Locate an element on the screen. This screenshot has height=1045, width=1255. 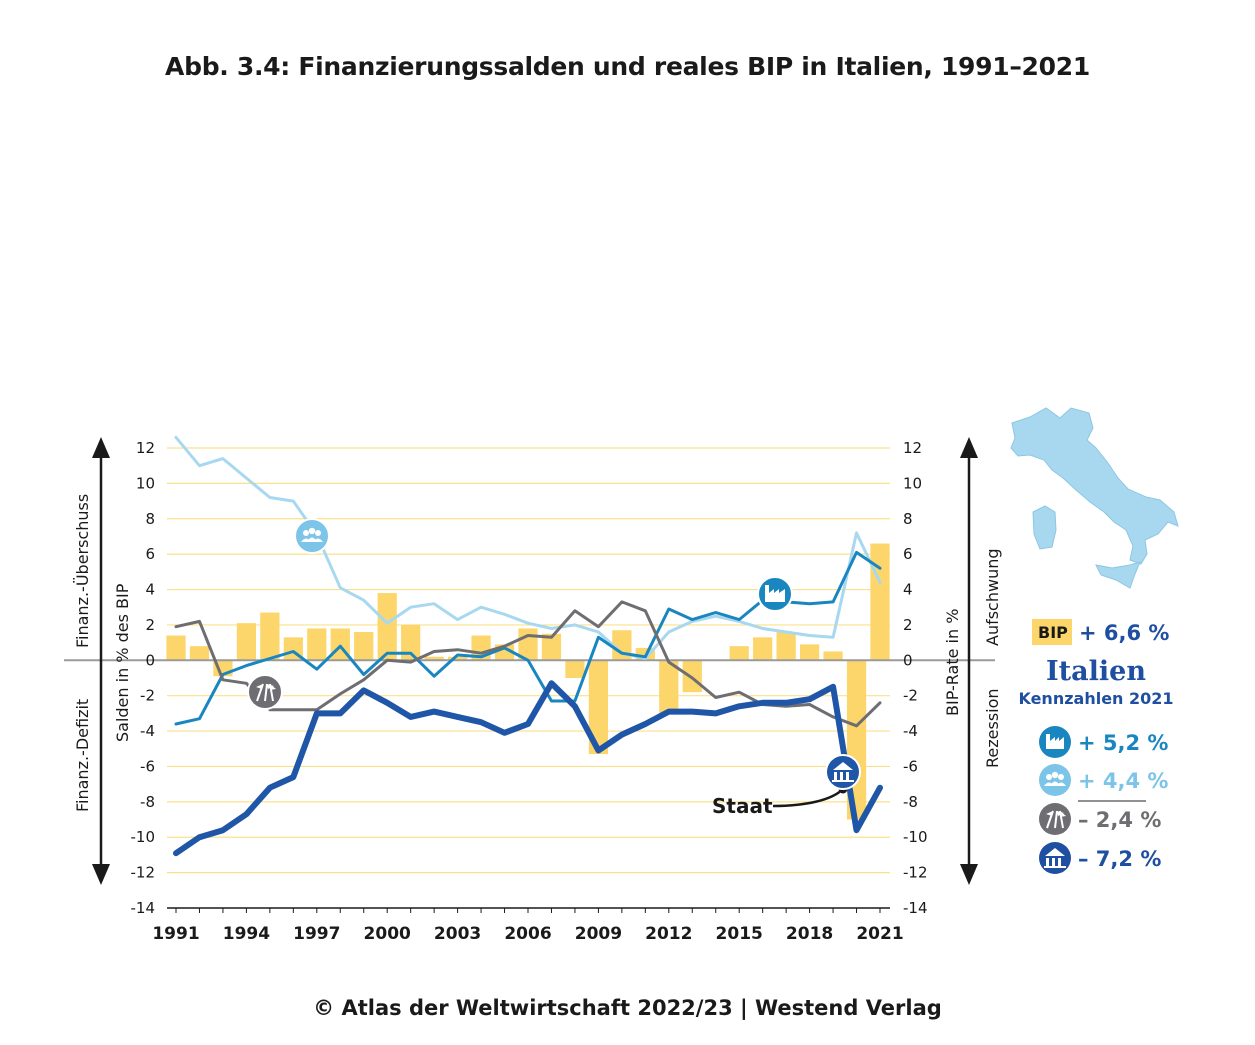
right-axis-label: BIP-Rate in % is located at coordinates (952, 662).